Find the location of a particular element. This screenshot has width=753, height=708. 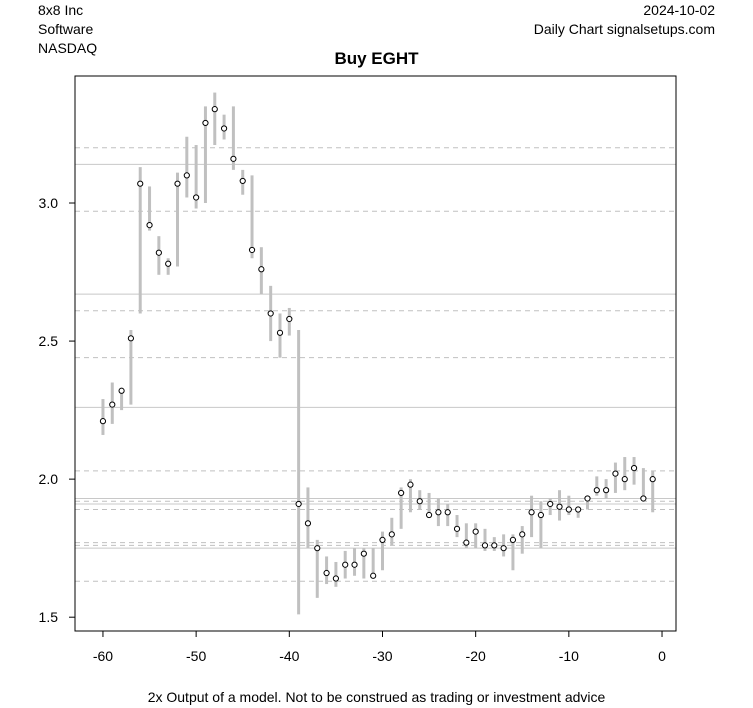

chart-source: Daily Chart signalsetups.com is located at coordinates (624, 29).